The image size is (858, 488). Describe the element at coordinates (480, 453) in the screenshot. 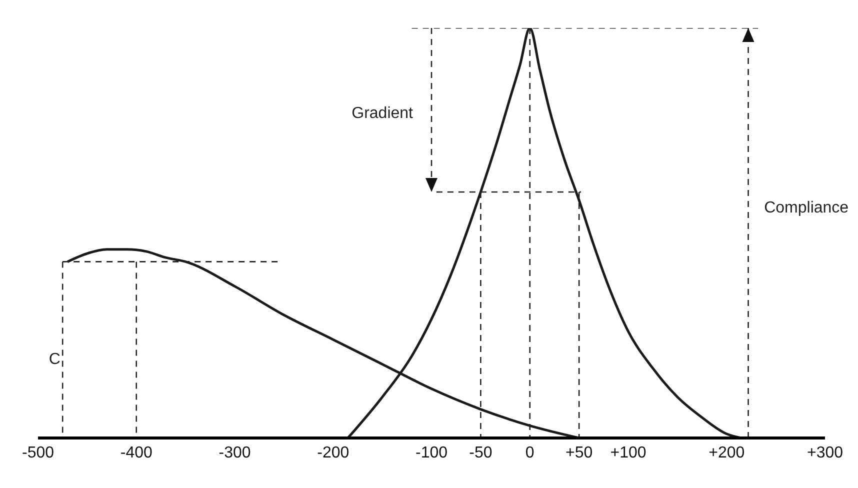

I see `x-tick-label: -50` at that location.